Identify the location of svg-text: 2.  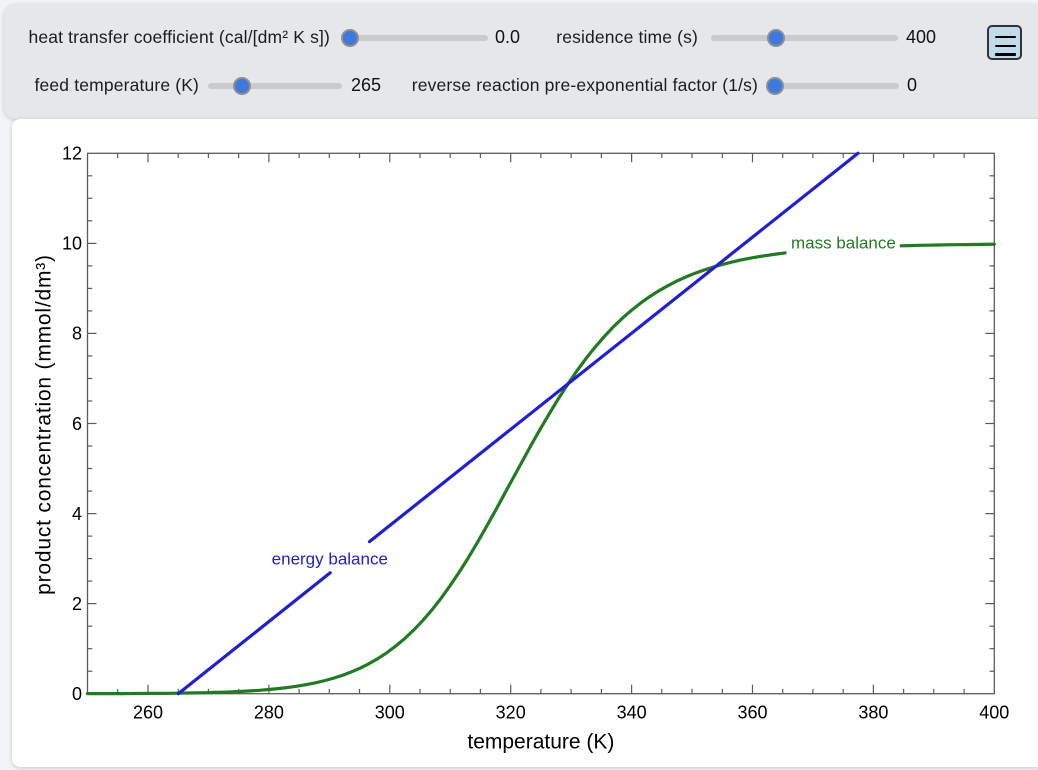
(77, 604).